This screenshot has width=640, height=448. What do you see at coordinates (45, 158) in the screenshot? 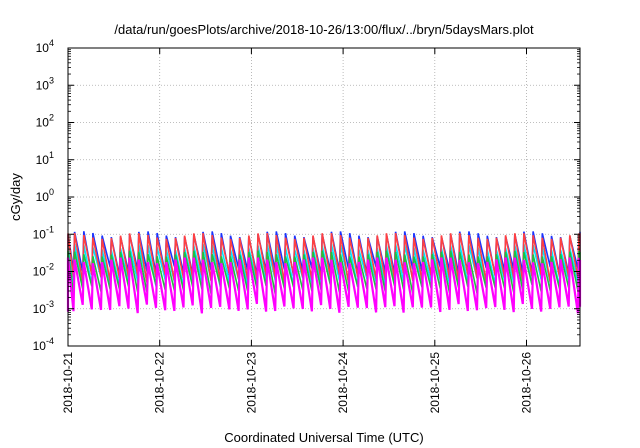
I see `y-tick-label: 10¹` at bounding box center [45, 158].